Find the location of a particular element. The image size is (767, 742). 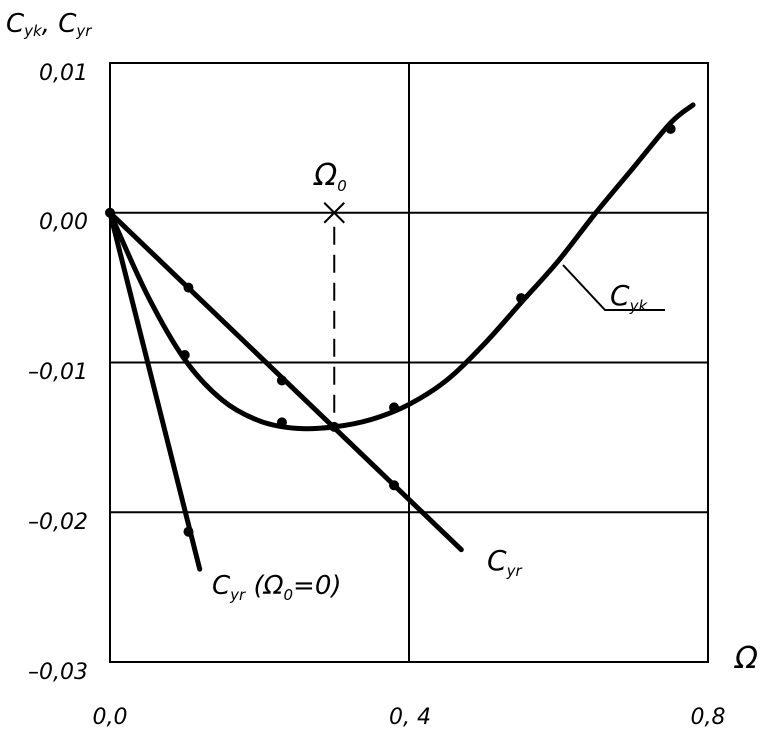

omega0-annotation: Ω0 is located at coordinates (329, 292).